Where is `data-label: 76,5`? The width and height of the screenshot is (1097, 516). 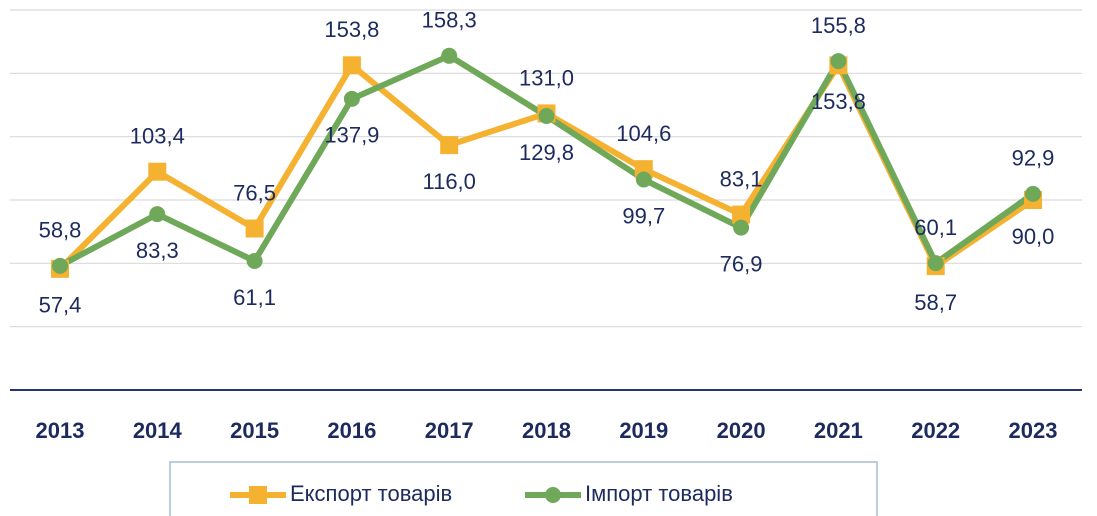 data-label: 76,5 is located at coordinates (254, 192).